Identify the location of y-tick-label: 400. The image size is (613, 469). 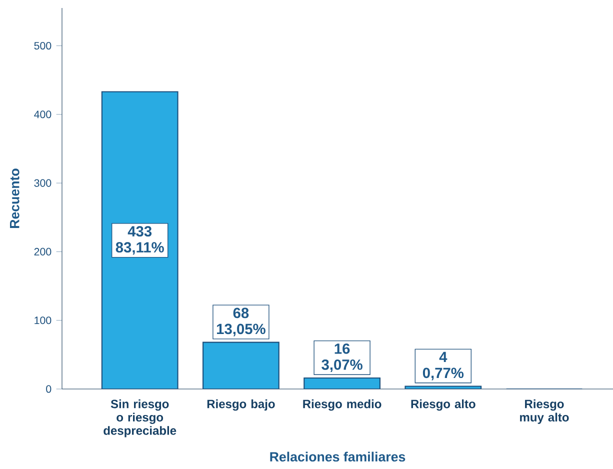
(43, 114).